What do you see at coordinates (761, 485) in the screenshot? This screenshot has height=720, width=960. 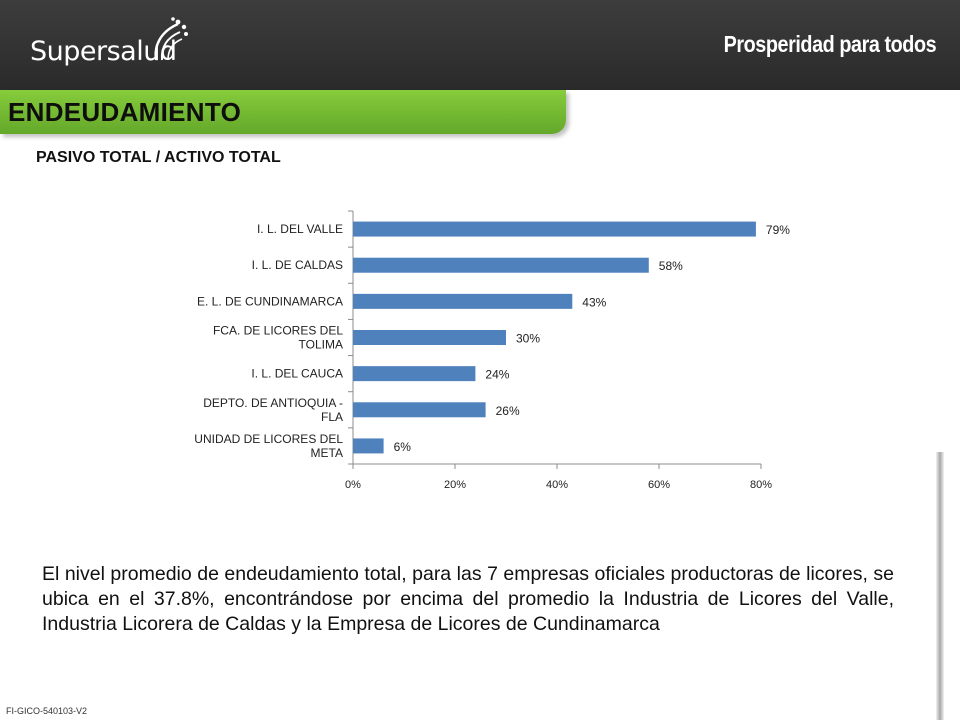 I see `x-tick-label: 80%` at bounding box center [761, 485].